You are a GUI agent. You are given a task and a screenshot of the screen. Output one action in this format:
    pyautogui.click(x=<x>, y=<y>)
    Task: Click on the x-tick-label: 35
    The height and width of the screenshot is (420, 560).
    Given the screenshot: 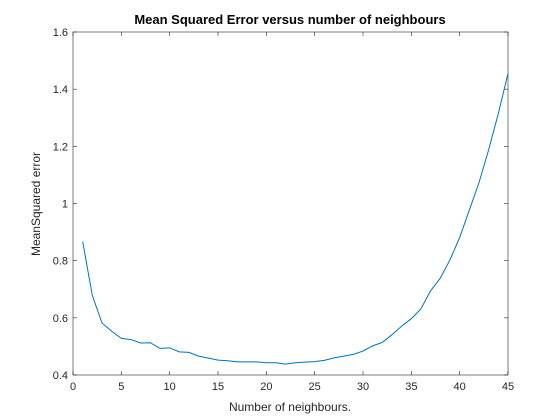 What is the action you would take?
    pyautogui.click(x=411, y=387)
    